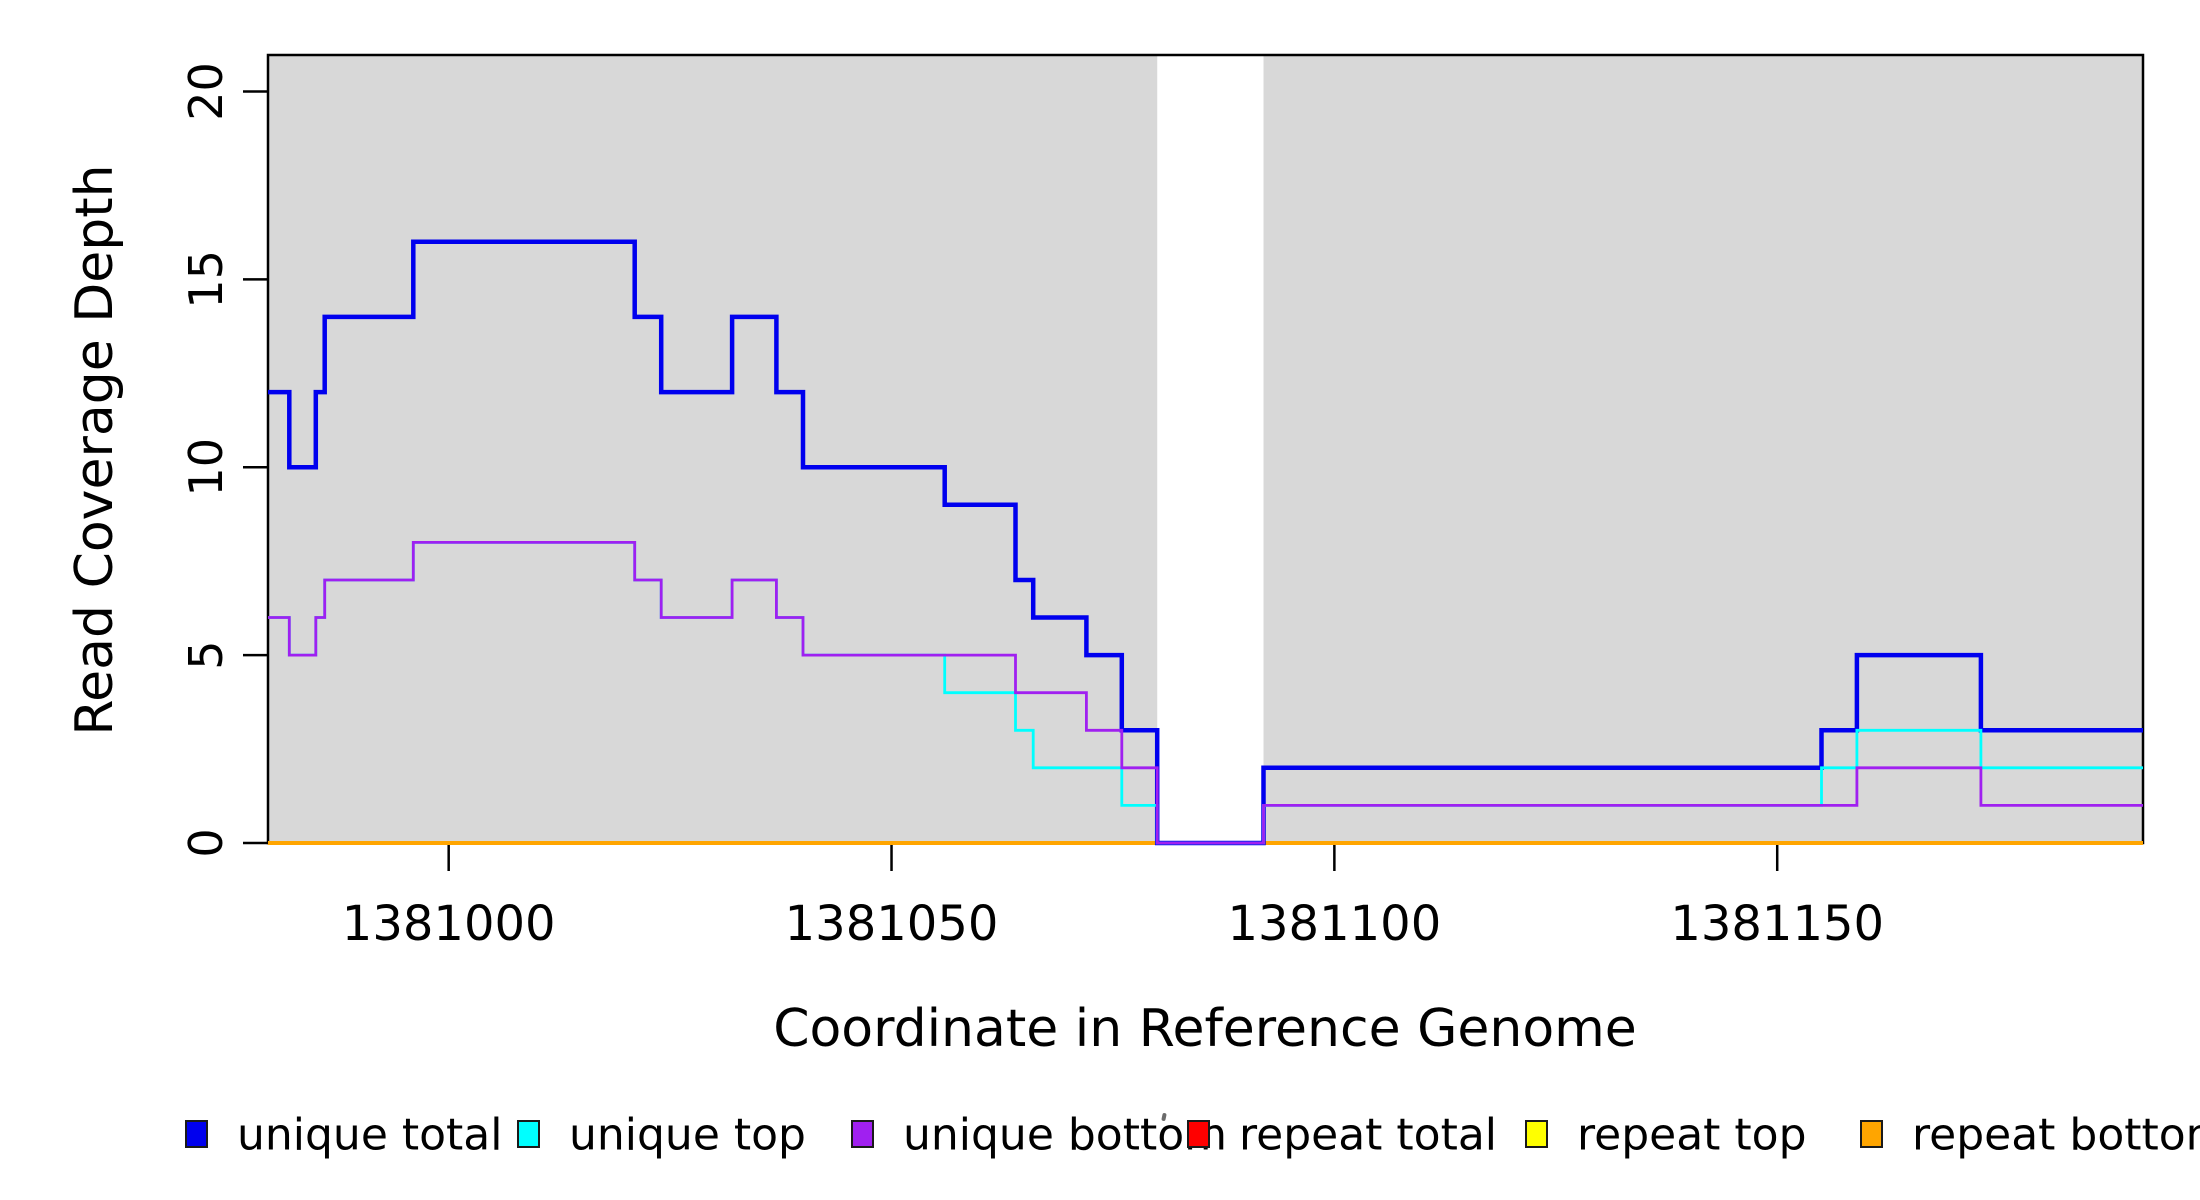  I want to click on y-tick-label: 0, so click(206, 842).